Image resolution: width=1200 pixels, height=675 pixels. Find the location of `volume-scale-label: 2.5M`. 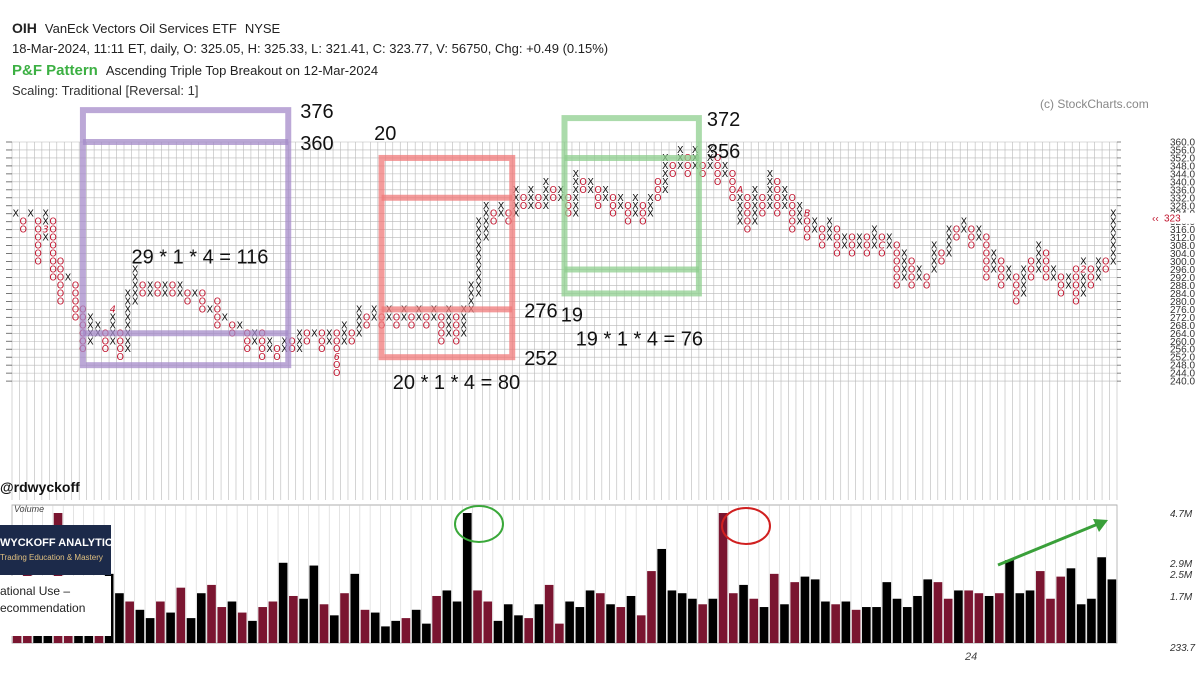

volume-scale-label: 2.5M is located at coordinates (1181, 575).